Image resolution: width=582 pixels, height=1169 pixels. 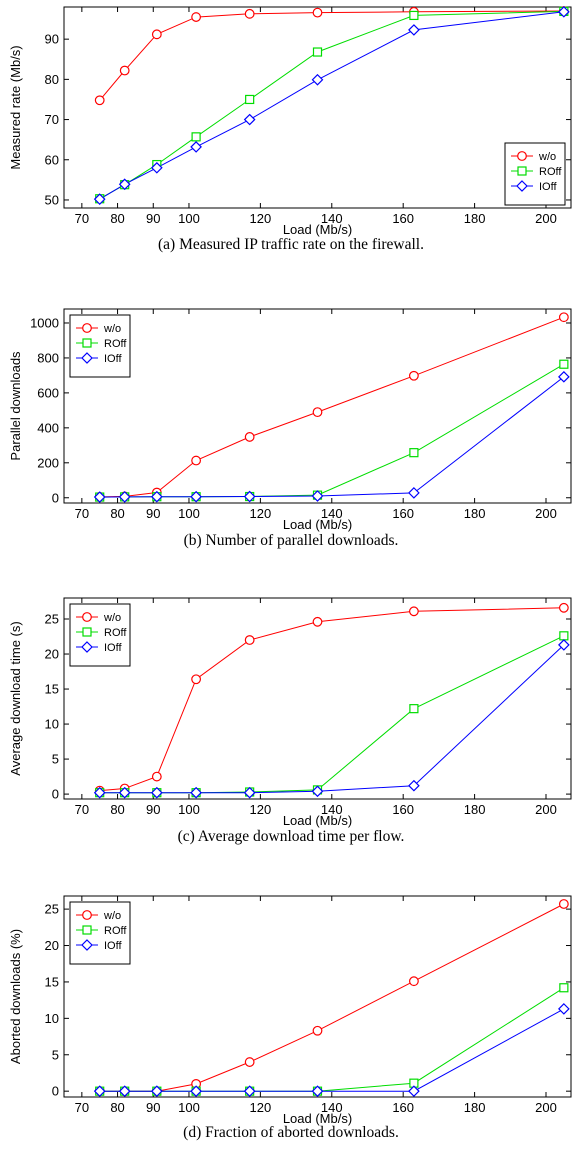 I want to click on legend-marker-IOff, so click(x=522, y=186).